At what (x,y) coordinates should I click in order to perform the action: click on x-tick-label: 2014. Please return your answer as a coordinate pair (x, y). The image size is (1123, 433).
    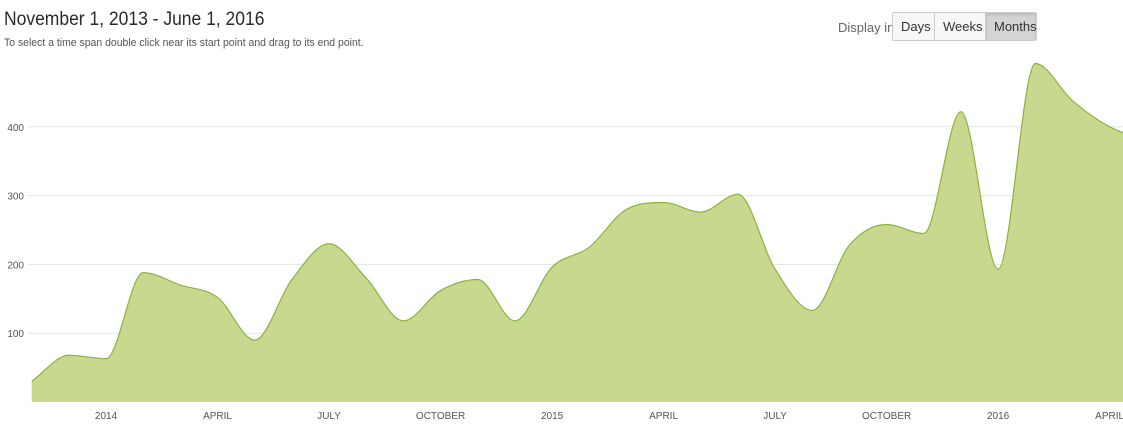
    Looking at the image, I should click on (106, 416).